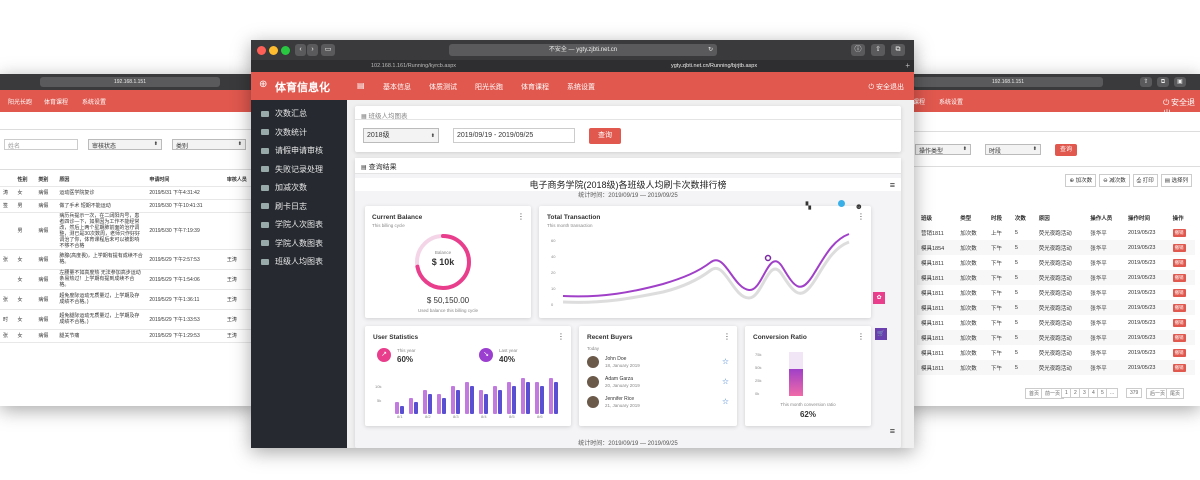 This screenshot has width=1200, height=480. I want to click on tabs-overview-icon: ⧉, so click(898, 50).